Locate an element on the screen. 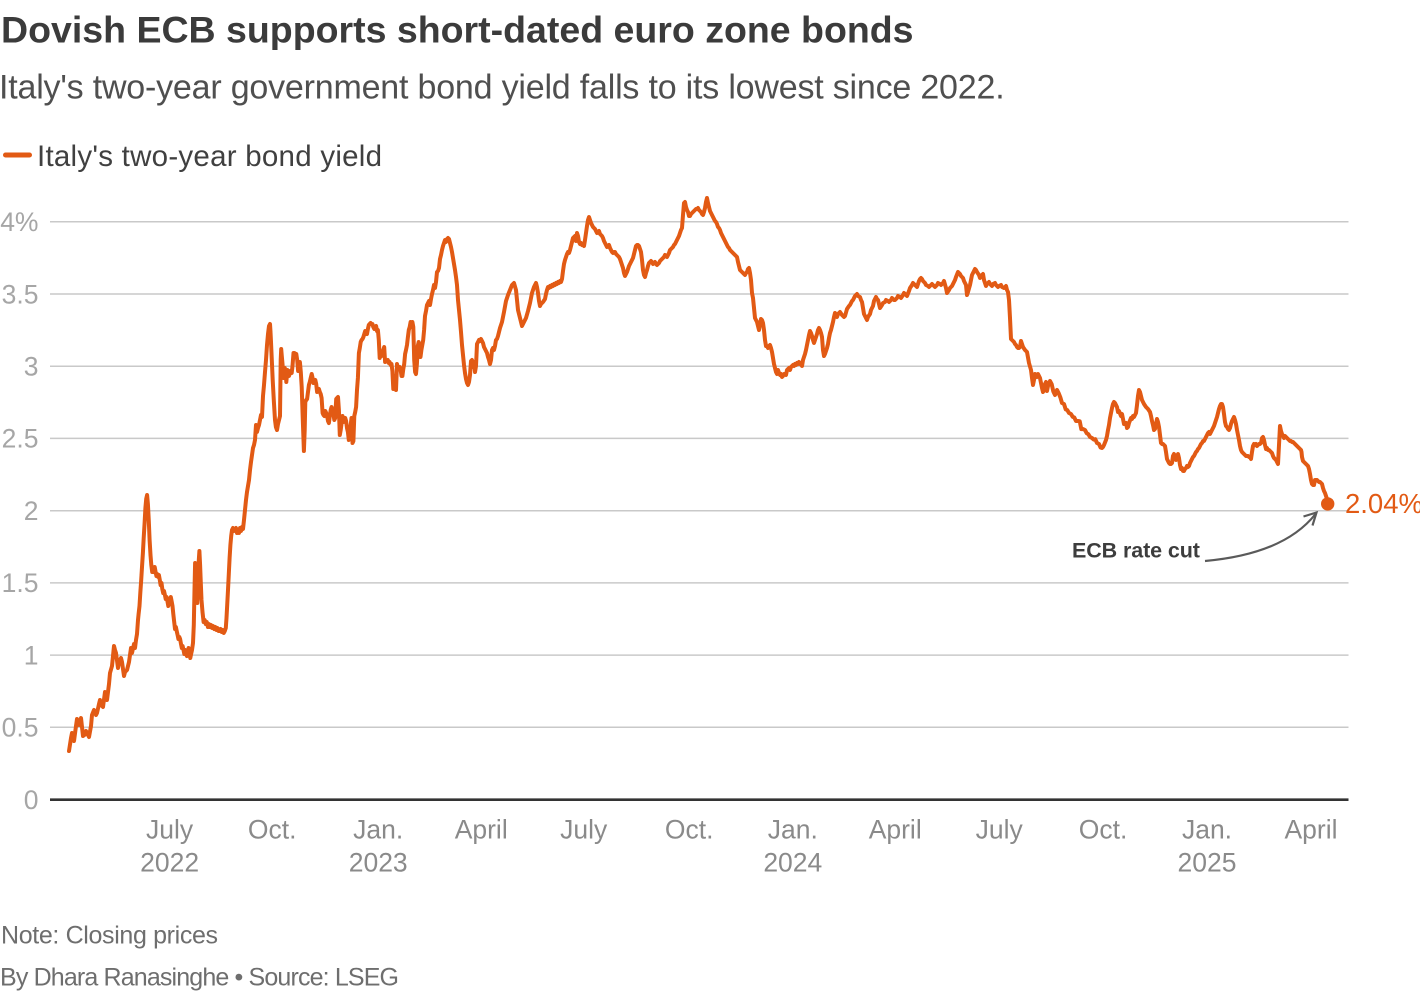 This screenshot has width=1420, height=992. svg-text: 4% is located at coordinates (19, 222).